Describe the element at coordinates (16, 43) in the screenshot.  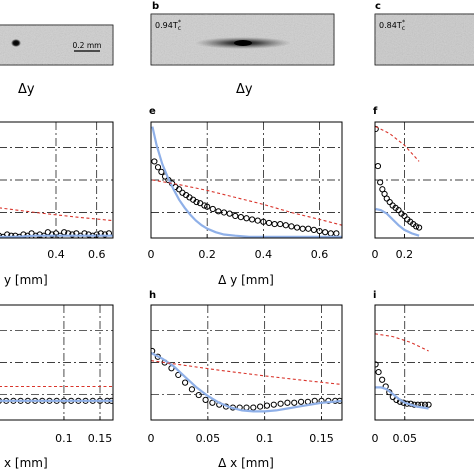
I see `image-a-blob` at that location.